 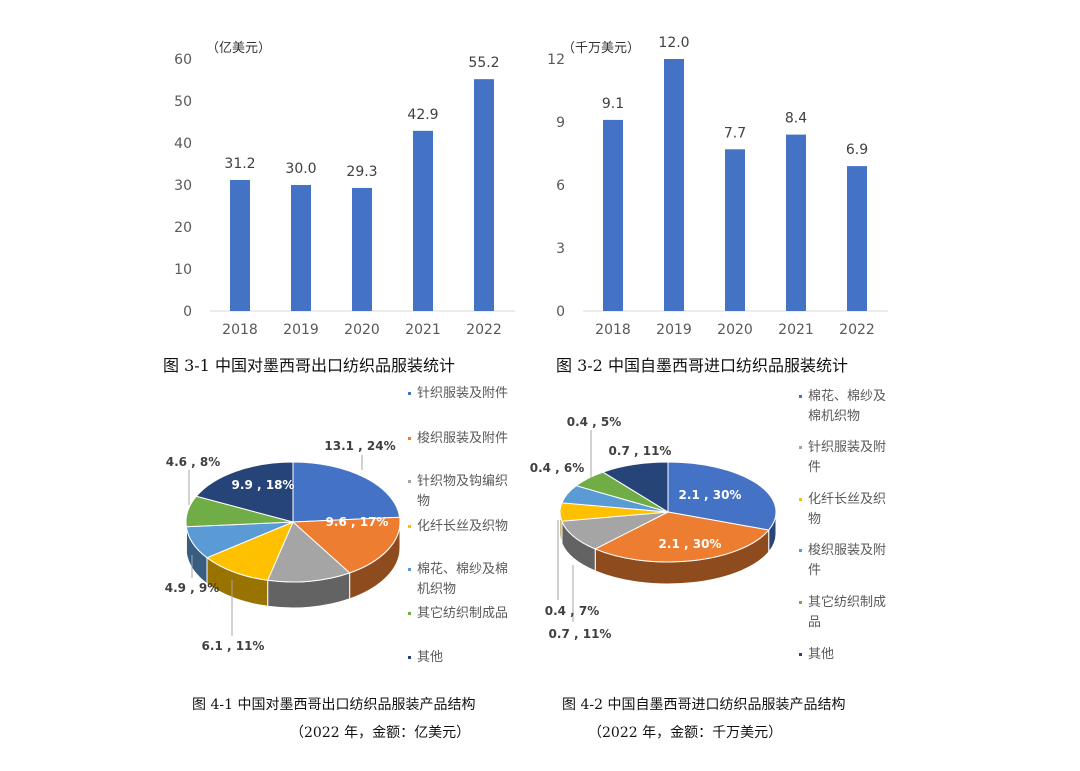 What do you see at coordinates (847, 550) in the screenshot?
I see `legend-label: 梭织服装及附` at bounding box center [847, 550].